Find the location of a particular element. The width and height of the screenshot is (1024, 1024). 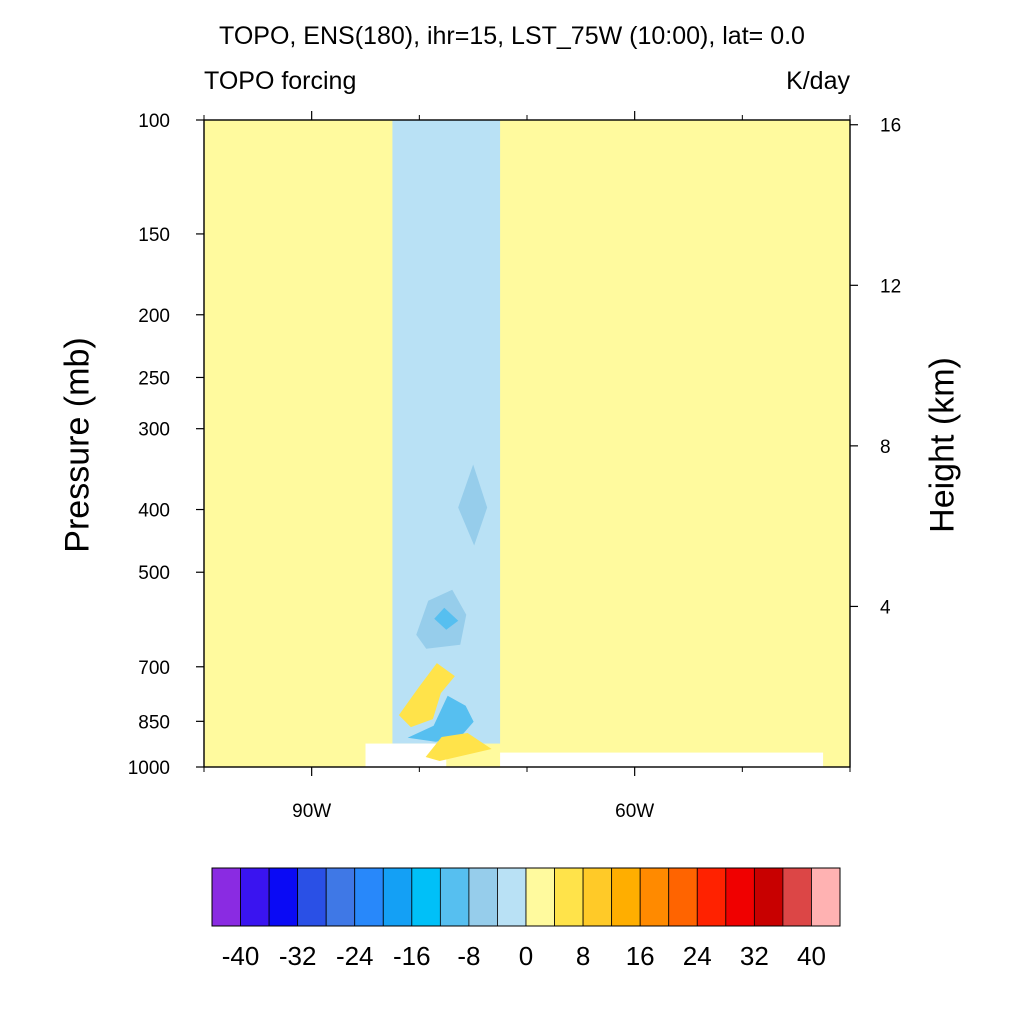

colorbar-label: 0 is located at coordinates (526, 956).